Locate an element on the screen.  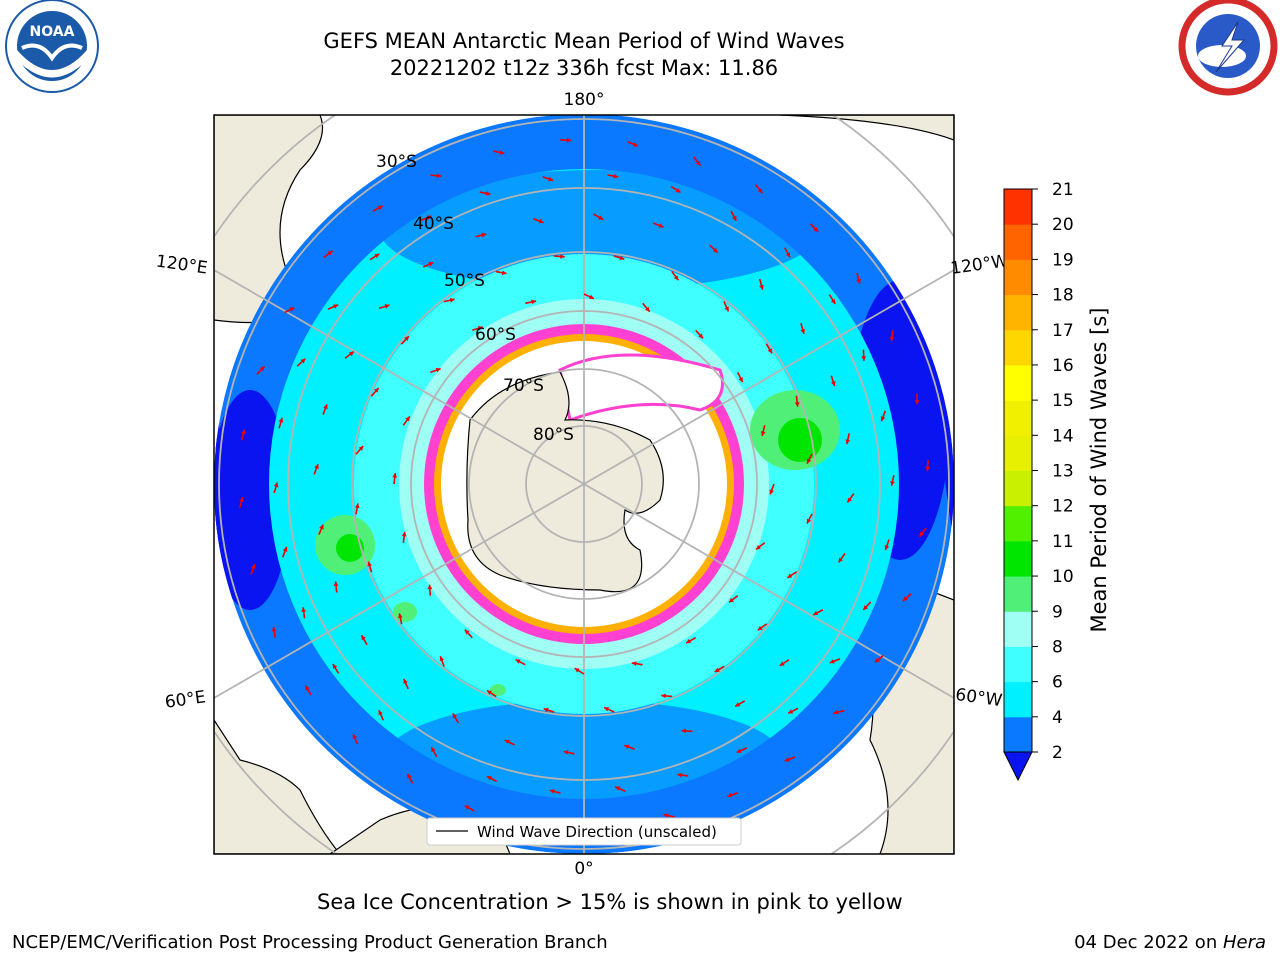
colorbar-tick-label: 4 is located at coordinates (1057, 718).